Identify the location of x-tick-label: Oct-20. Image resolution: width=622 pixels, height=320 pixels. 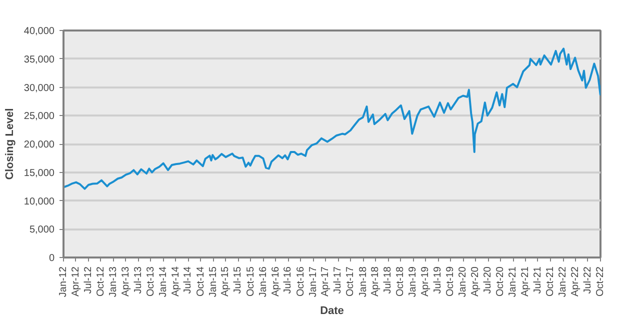
(500, 281).